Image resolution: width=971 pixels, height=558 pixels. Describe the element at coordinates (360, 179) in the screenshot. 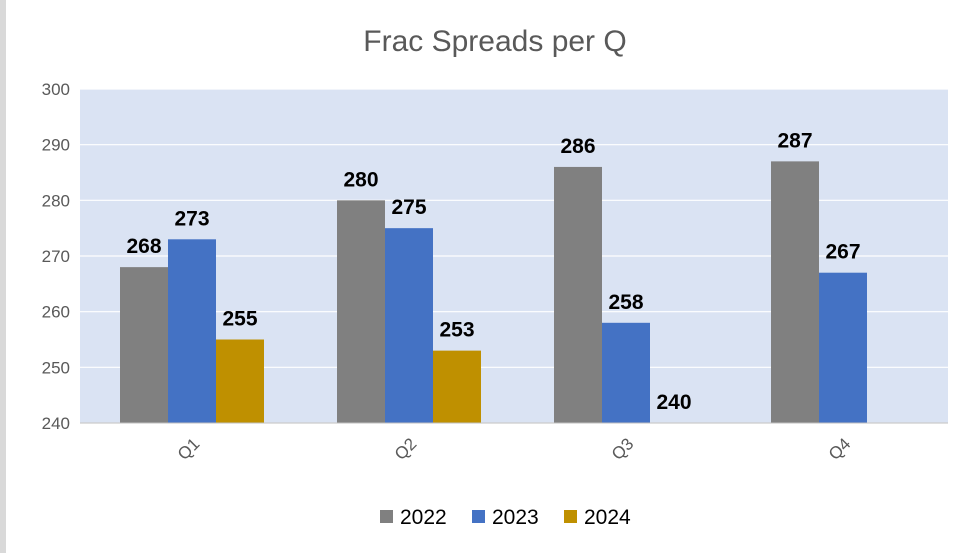

I see `data-label: 280` at that location.